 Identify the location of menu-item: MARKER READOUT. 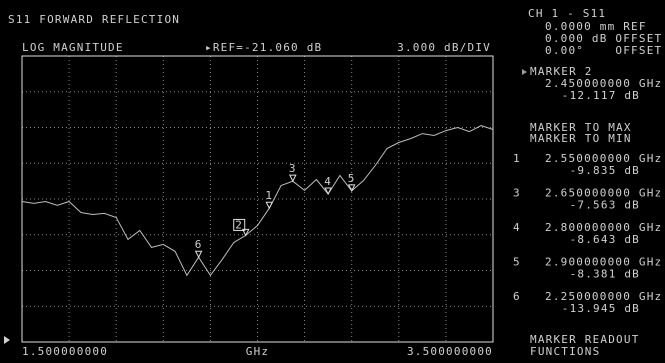
(585, 339).